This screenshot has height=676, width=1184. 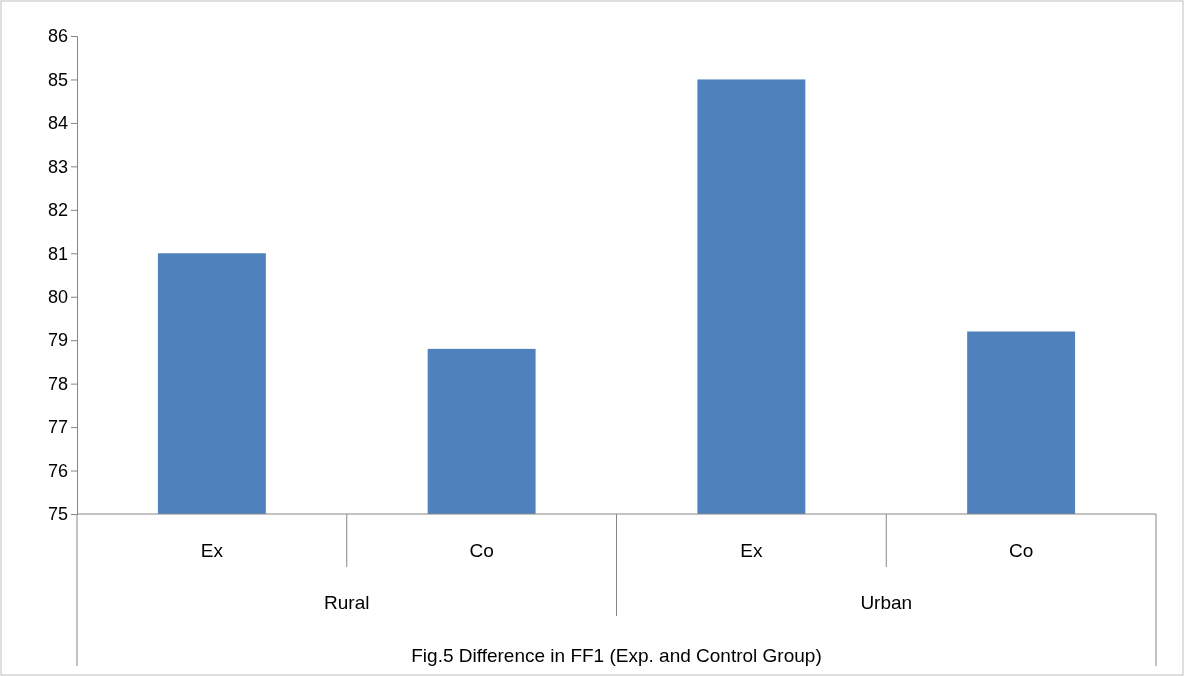 I want to click on y-tick-label: 83, so click(x=57, y=166).